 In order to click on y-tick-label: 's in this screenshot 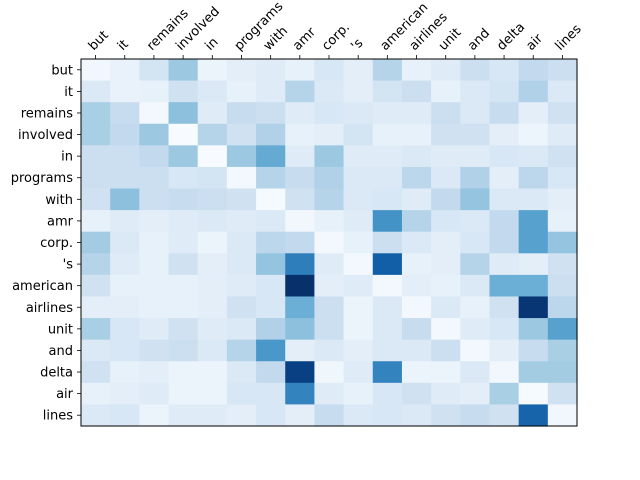, I will do `click(68, 265)`.